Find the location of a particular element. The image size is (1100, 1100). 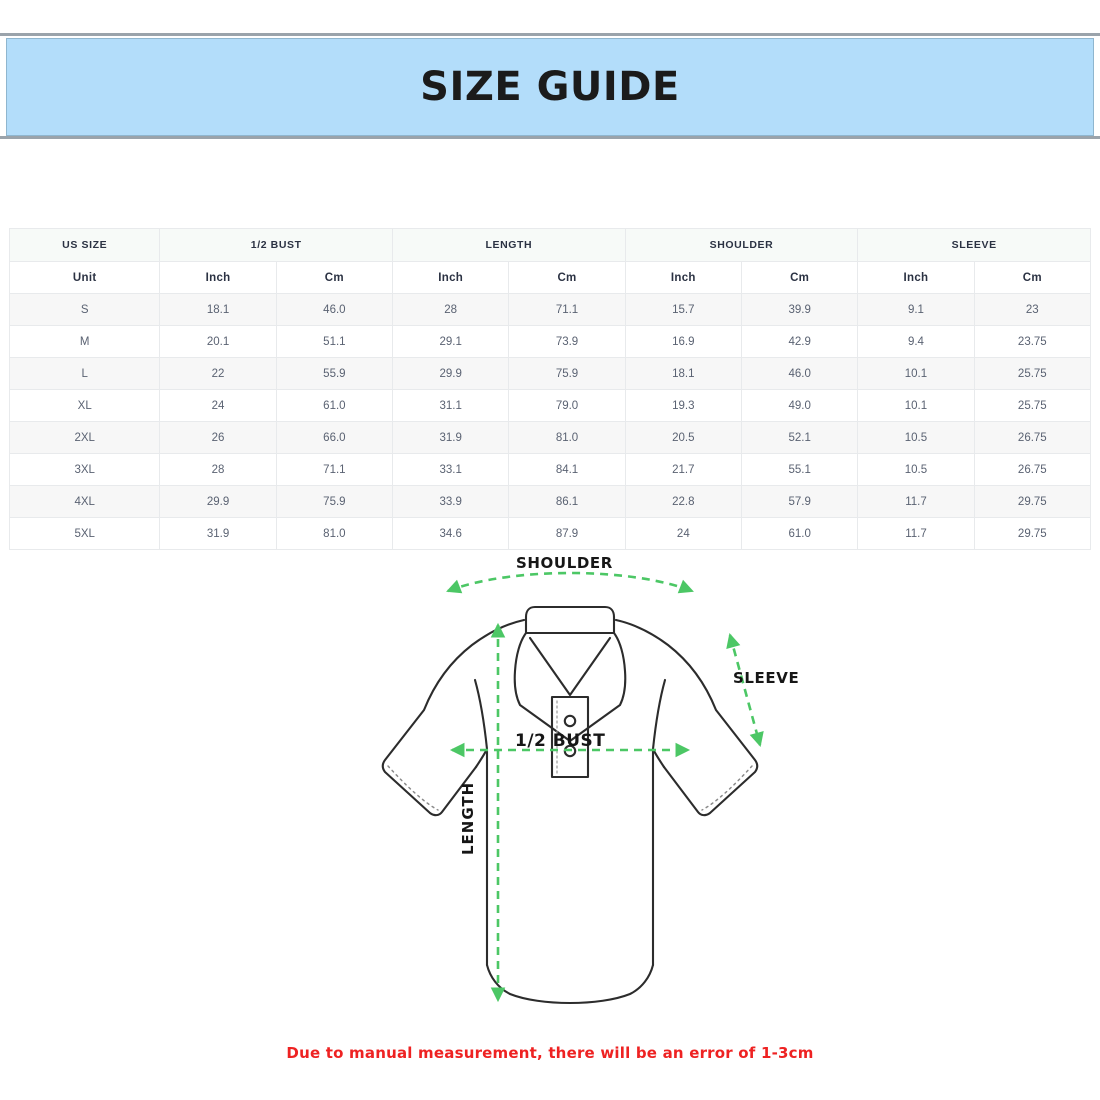

cell-size: 2XL is located at coordinates (84, 437).